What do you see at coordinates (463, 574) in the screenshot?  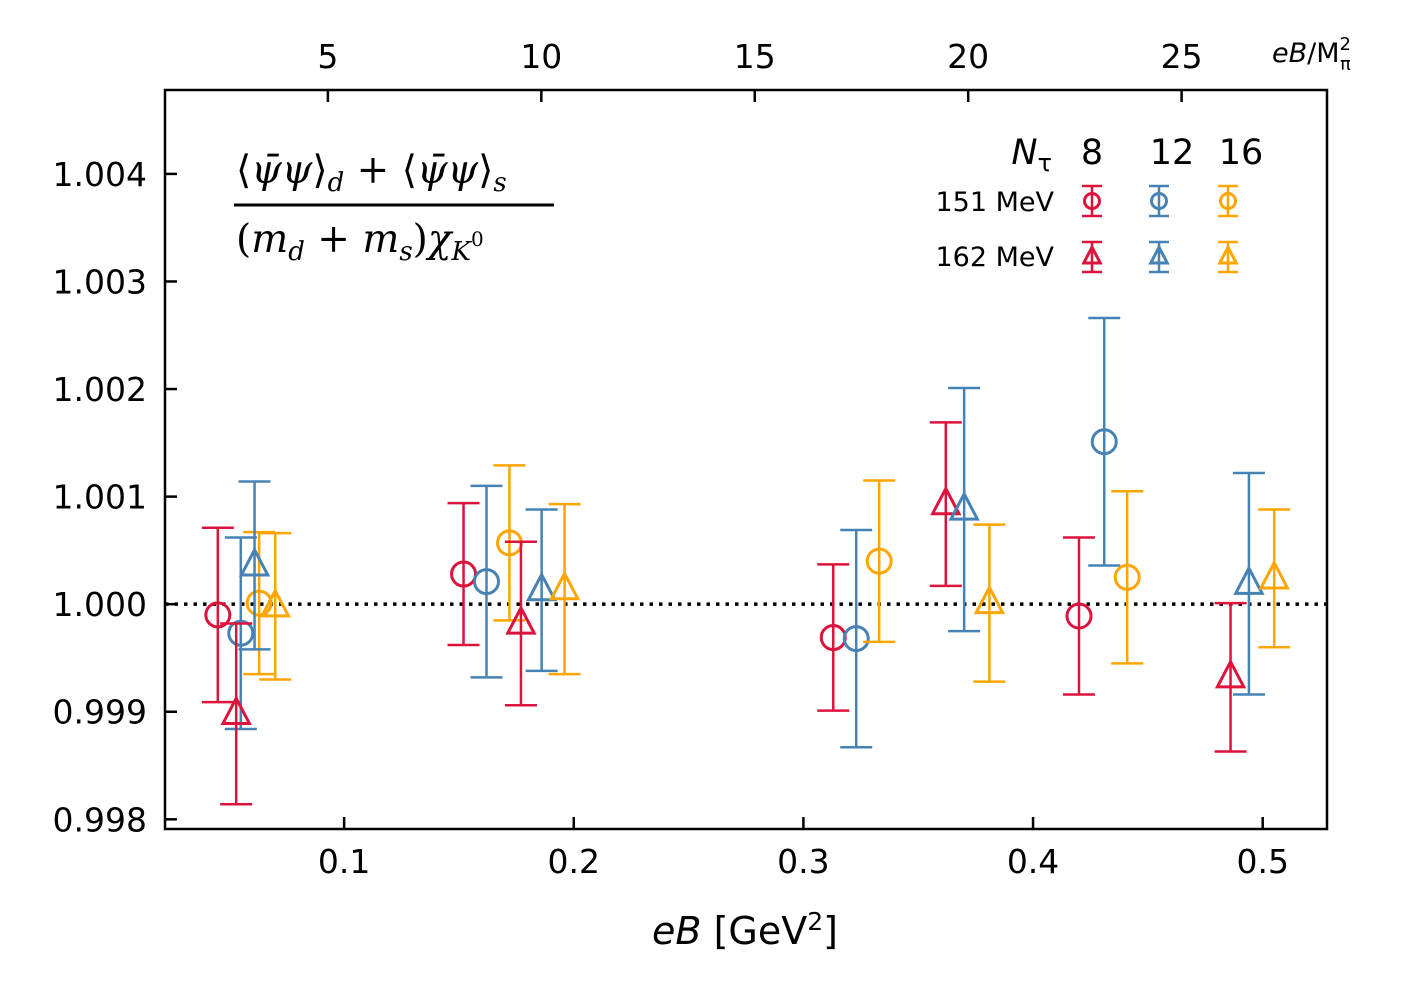 I see `error-bar-s0-p1` at bounding box center [463, 574].